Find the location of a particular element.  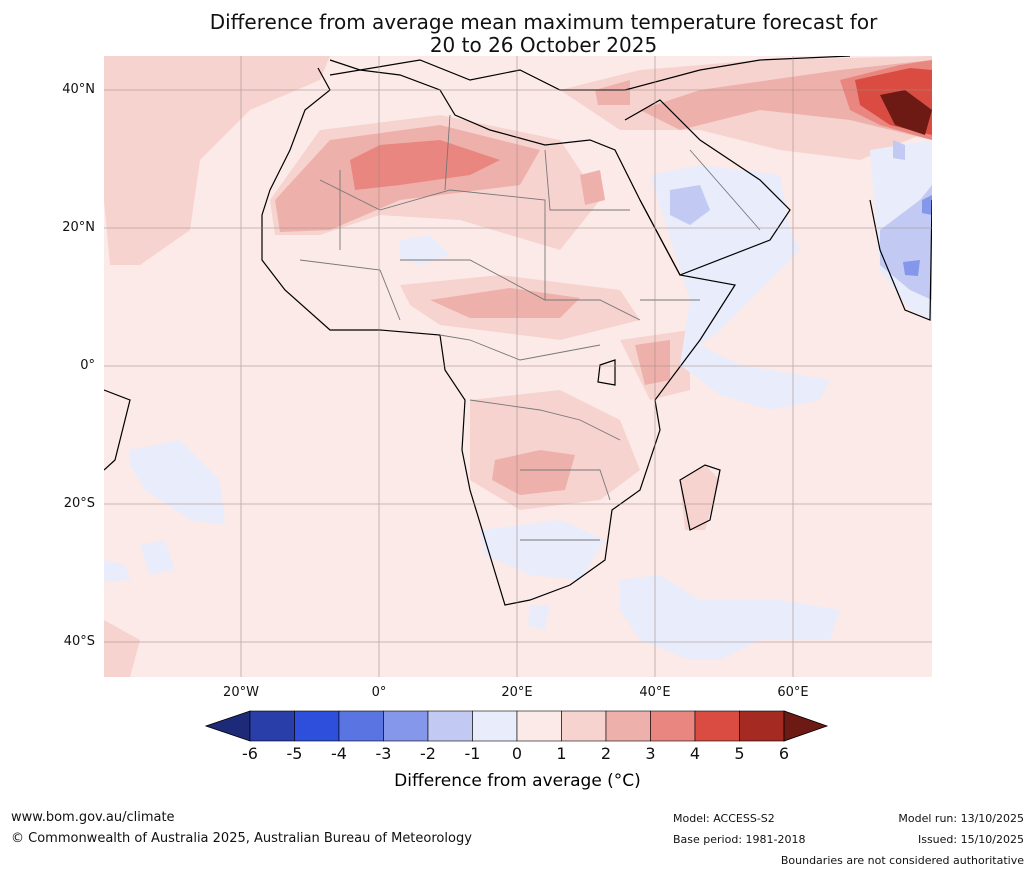

colorbar-label: Difference from average (°C) is located at coordinates (517, 781).